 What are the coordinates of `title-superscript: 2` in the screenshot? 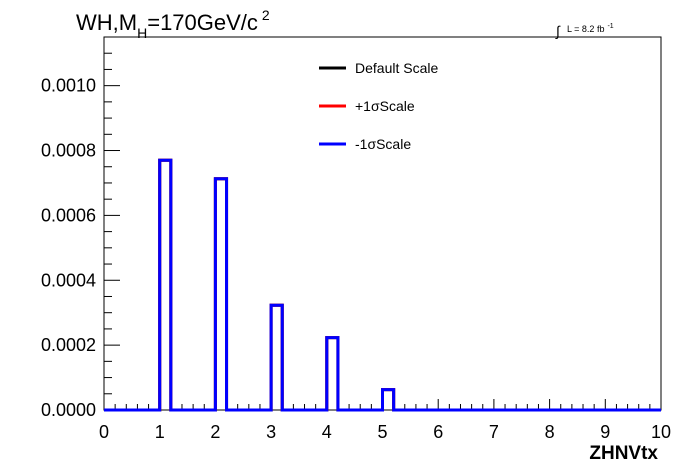 It's located at (266, 15).